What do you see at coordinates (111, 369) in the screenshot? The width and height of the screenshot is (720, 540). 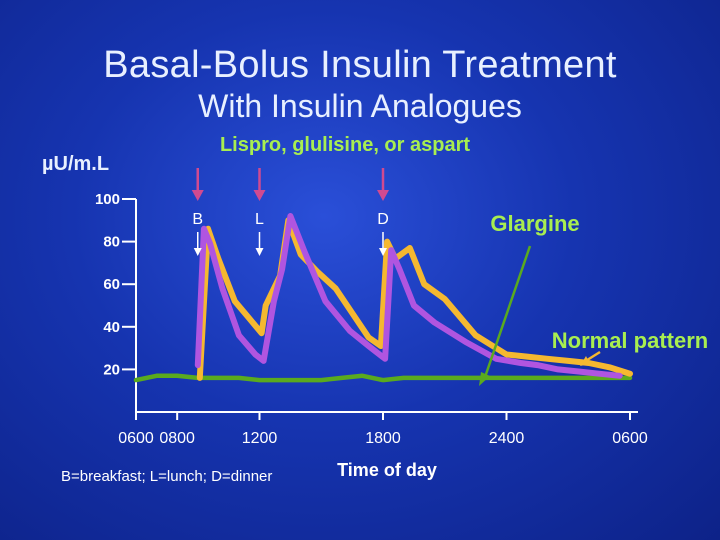 I see `y-tick-label: 20` at bounding box center [111, 369].